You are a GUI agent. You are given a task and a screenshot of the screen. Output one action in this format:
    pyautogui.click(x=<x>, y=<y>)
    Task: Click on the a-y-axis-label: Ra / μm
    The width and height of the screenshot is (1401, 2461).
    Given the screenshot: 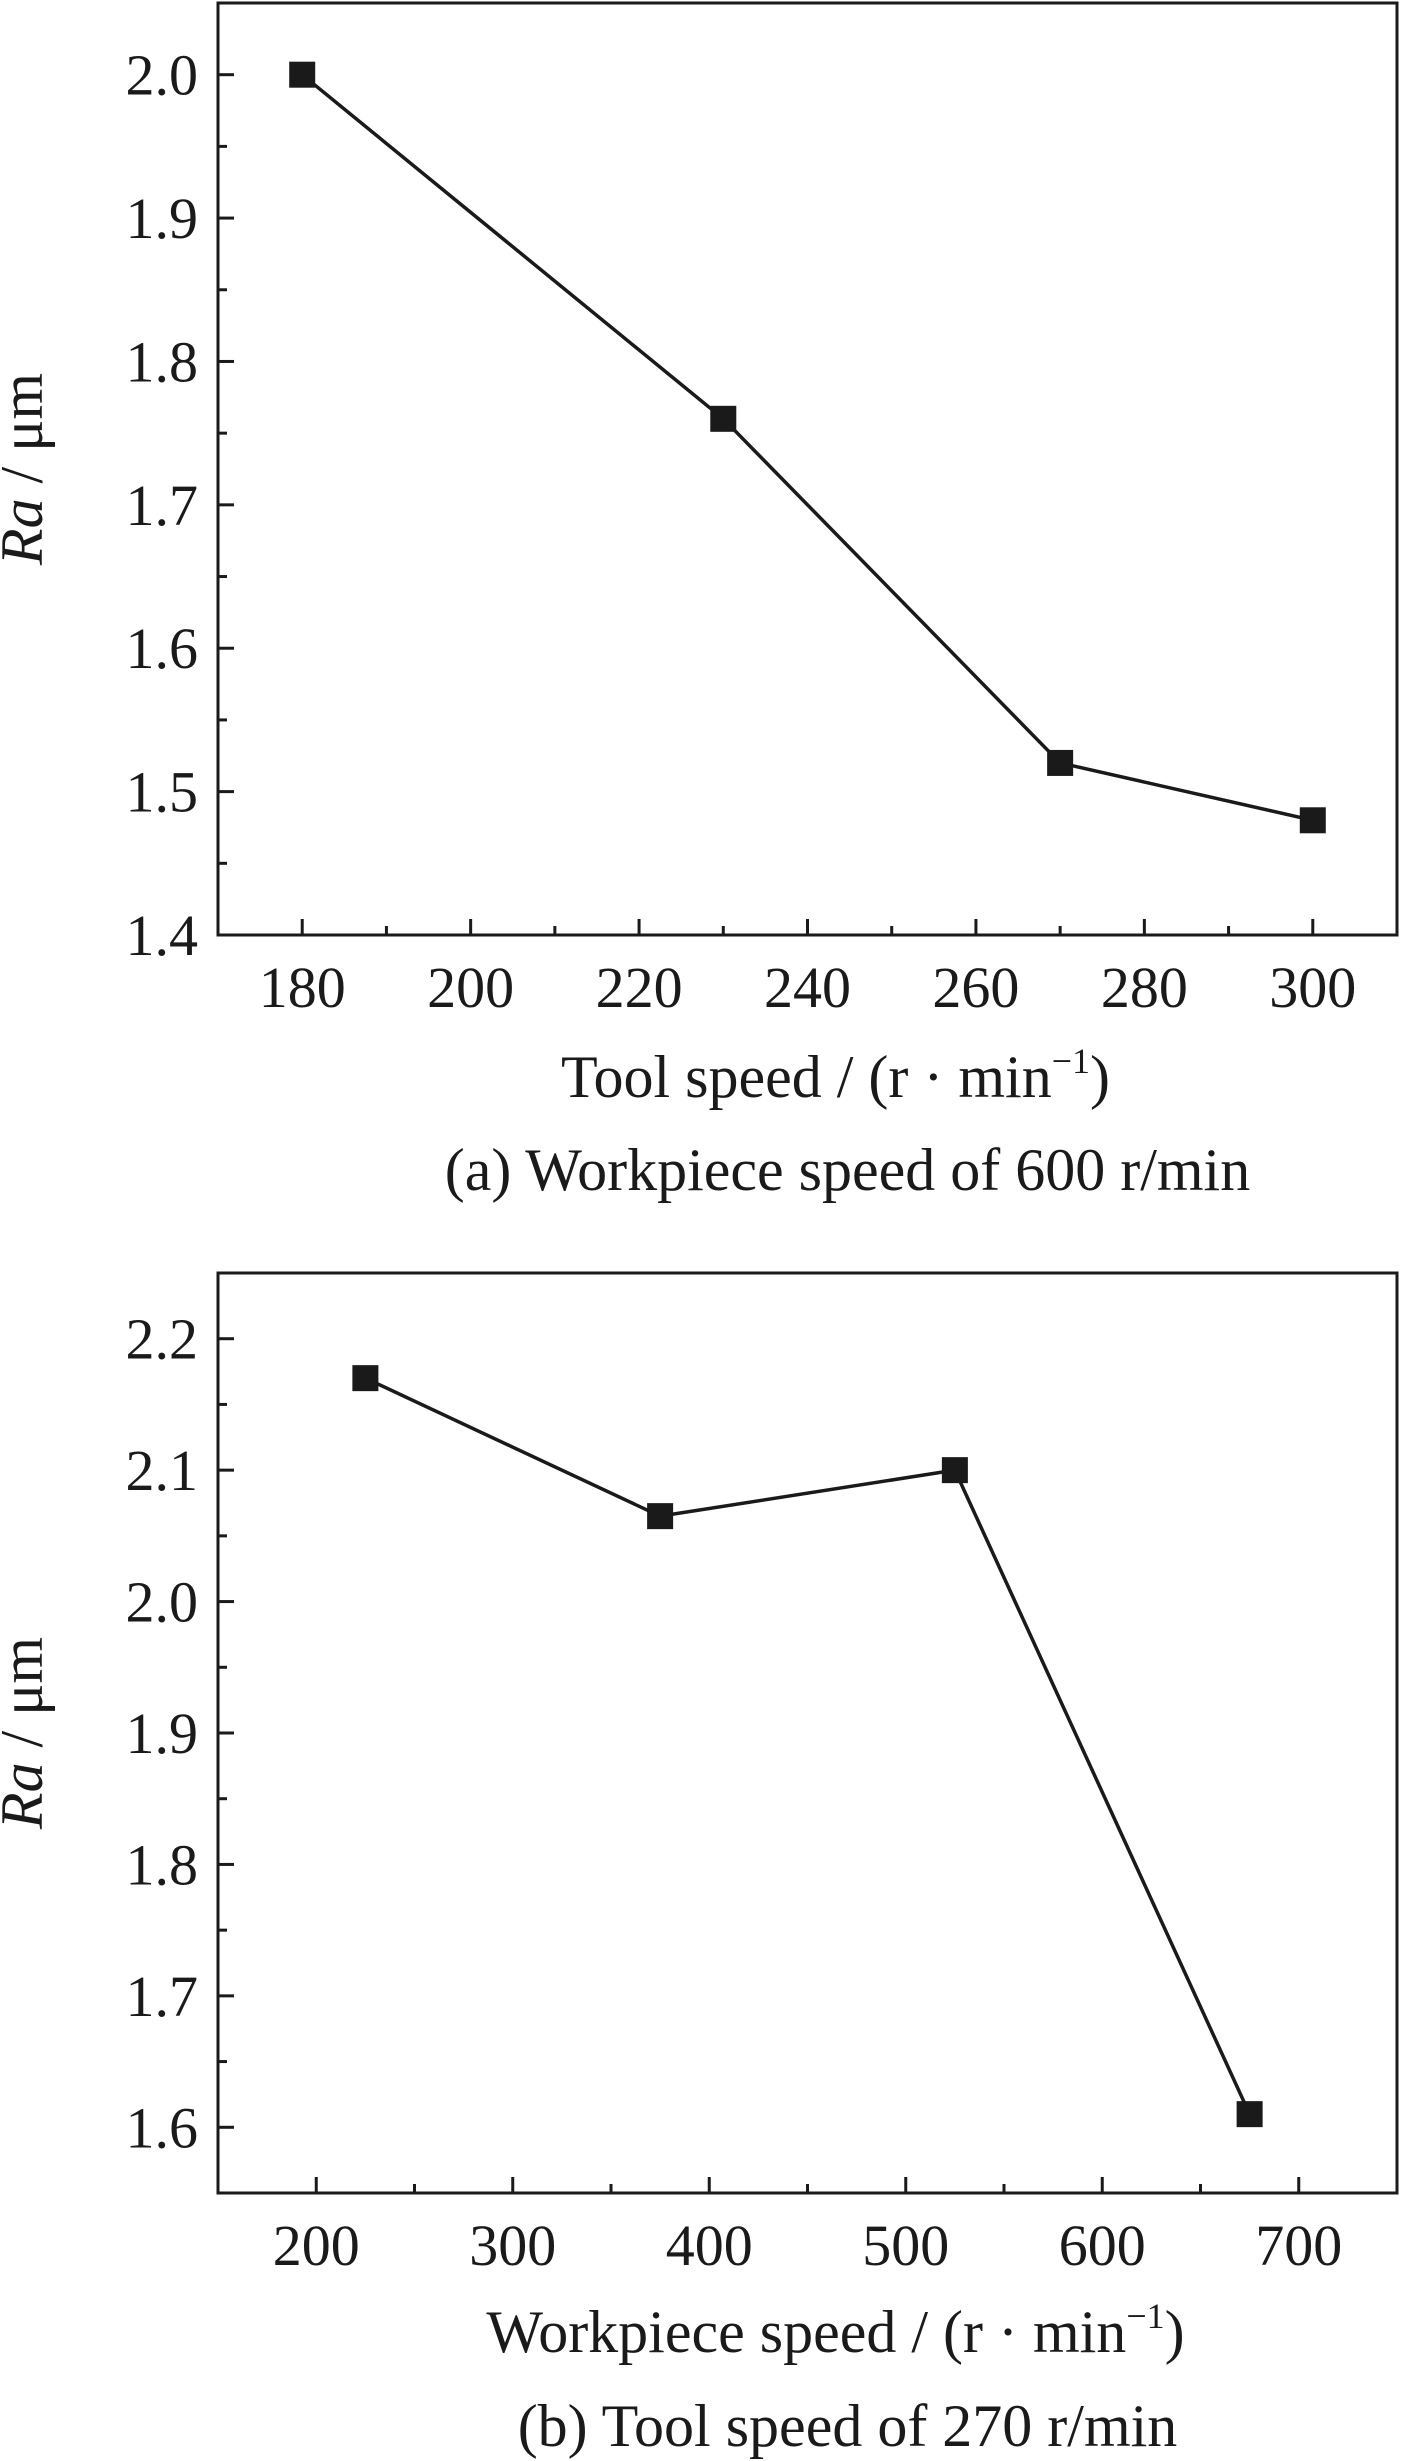 What is the action you would take?
    pyautogui.click(x=27, y=469)
    